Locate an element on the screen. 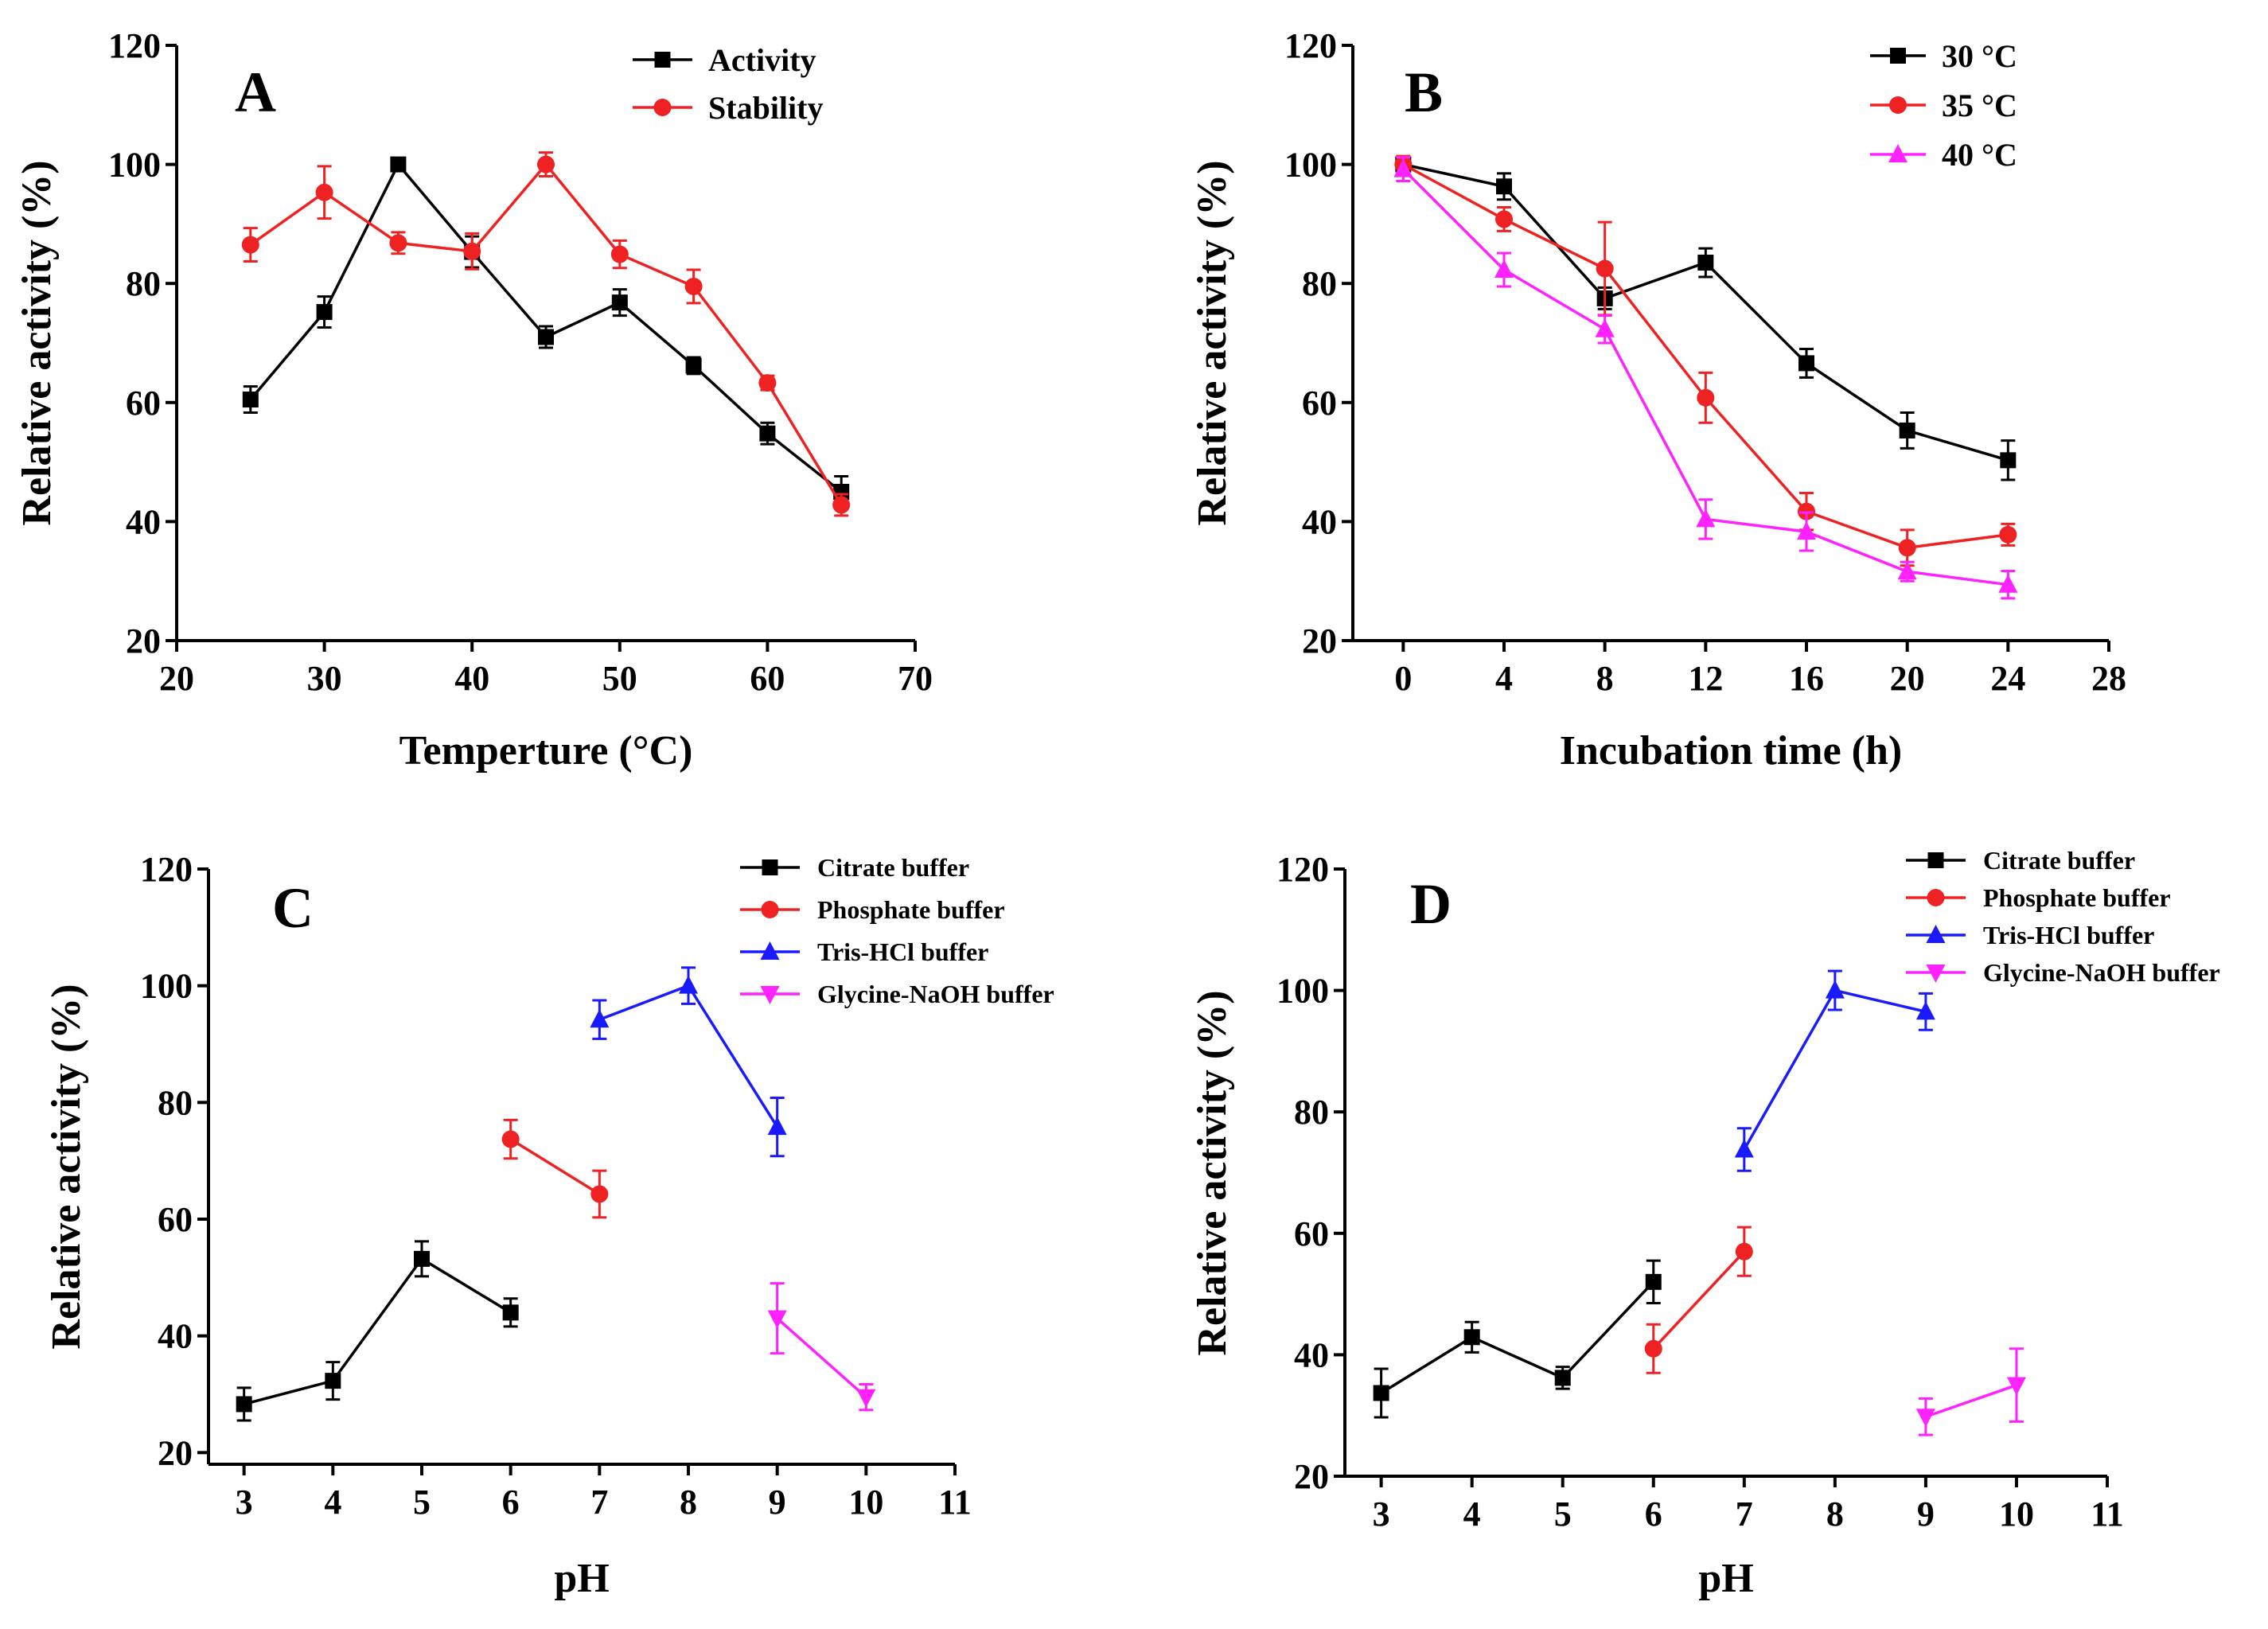 This screenshot has width=2268, height=1629. x-tick-label: 5 is located at coordinates (1563, 1514).